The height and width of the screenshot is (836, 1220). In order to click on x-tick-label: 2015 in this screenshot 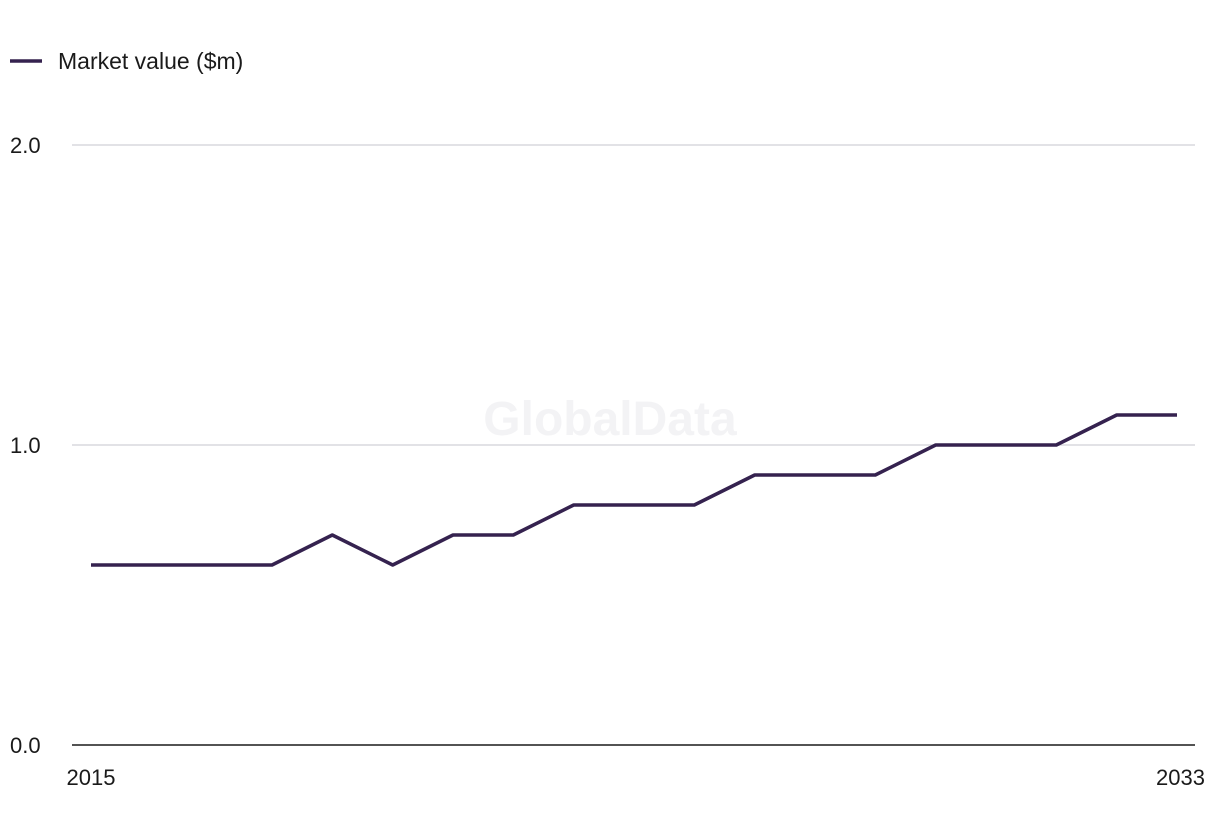, I will do `click(91, 777)`.